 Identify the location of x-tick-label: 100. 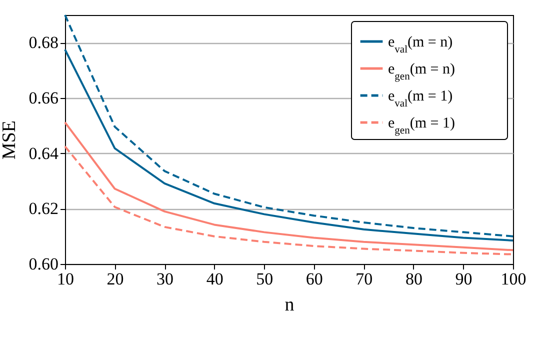
(513, 279).